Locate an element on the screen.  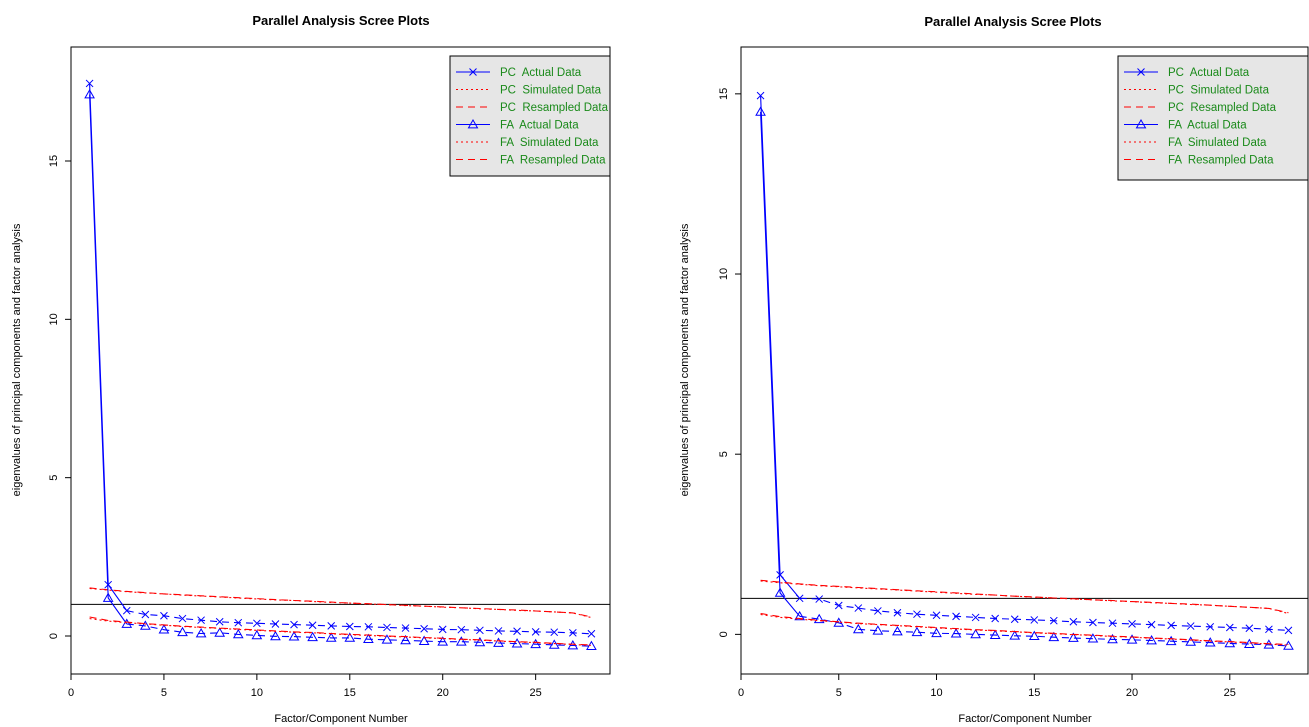
legend-entry-label: PC Actual Data is located at coordinates (541, 73).